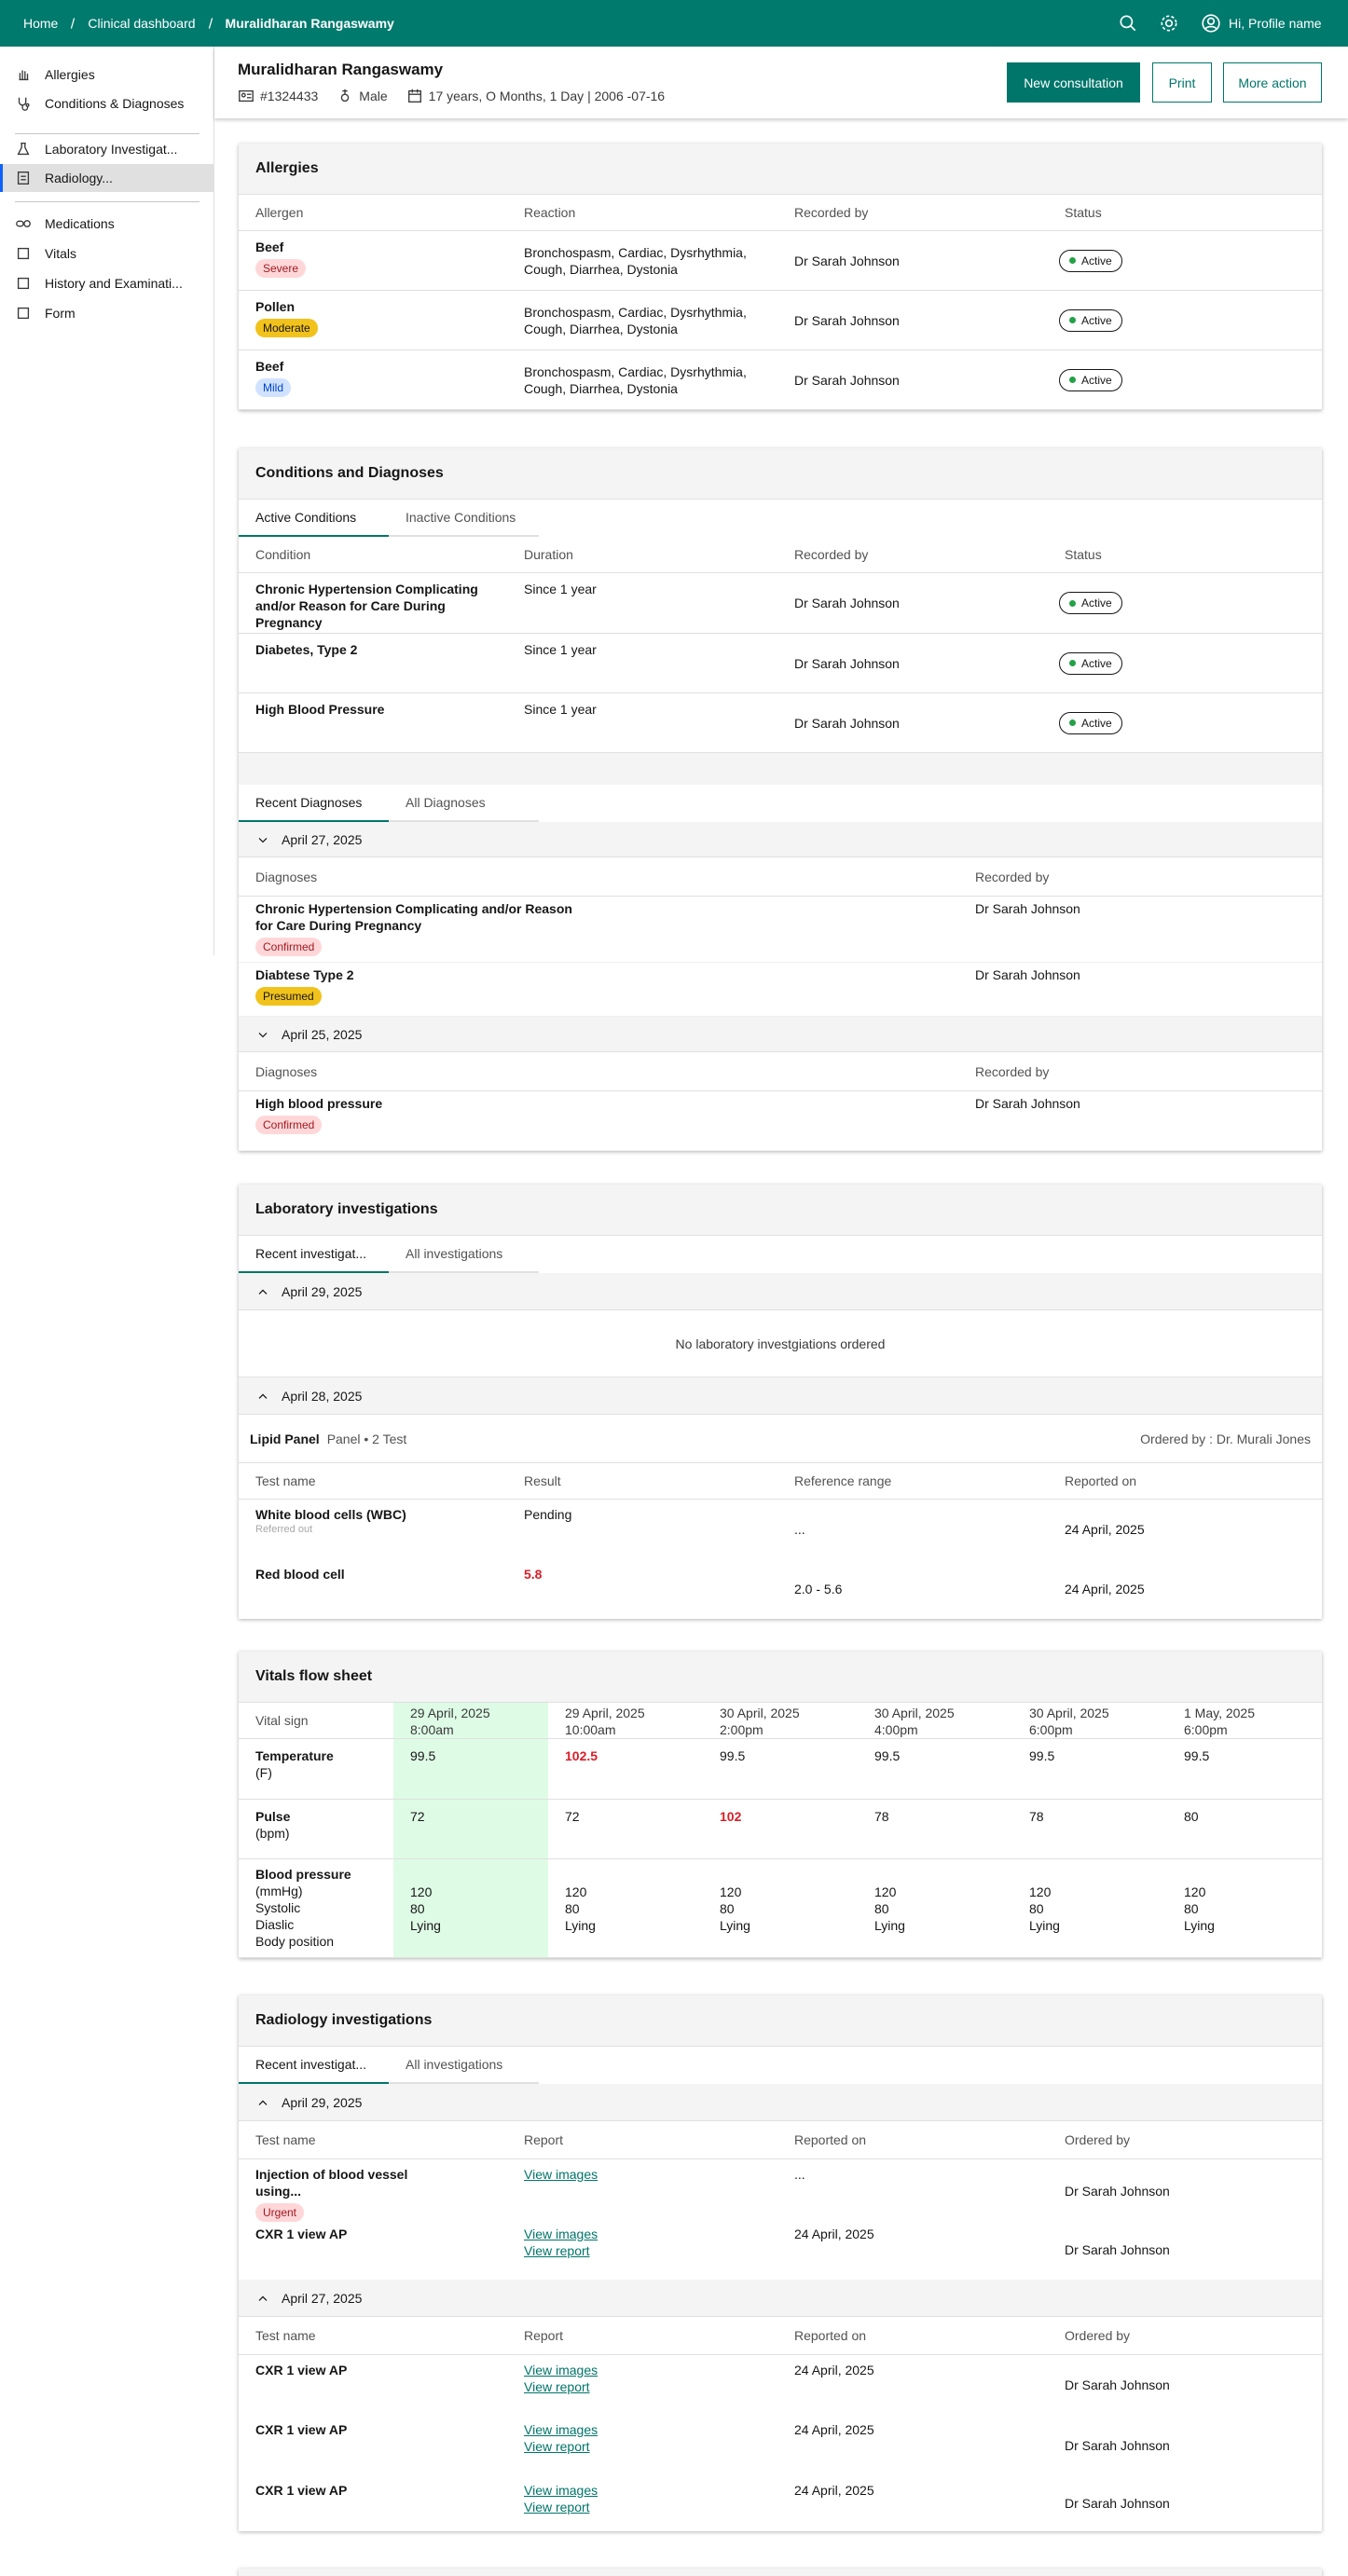 This screenshot has width=1348, height=2576. What do you see at coordinates (1117, 2249) in the screenshot?
I see `ordered-by: Dr Sarah Johnson` at bounding box center [1117, 2249].